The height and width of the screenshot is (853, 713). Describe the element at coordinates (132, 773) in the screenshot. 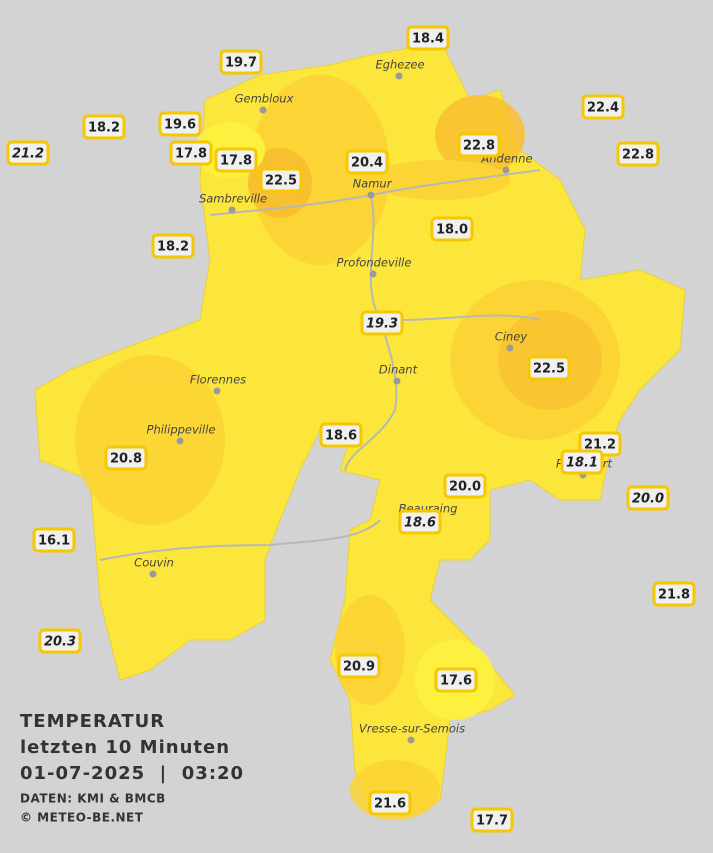

I see `legend-datetime: 01-07-2025 | 03:20` at that location.